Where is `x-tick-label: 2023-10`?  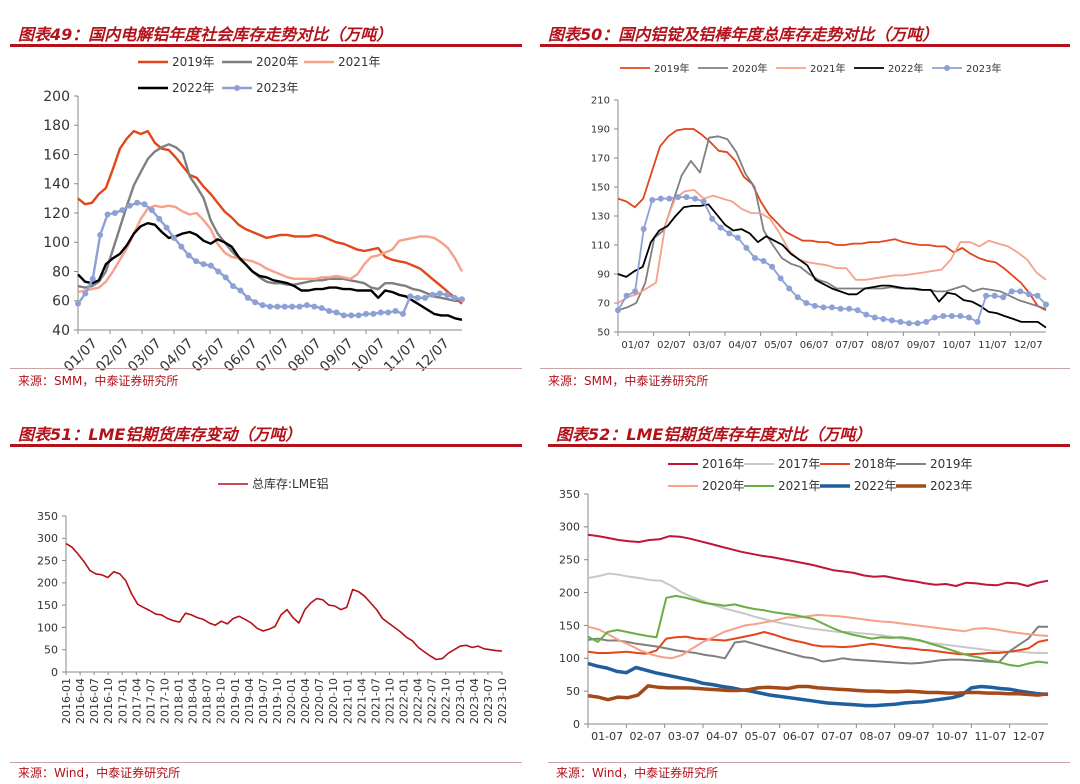 x-tick-label: 2023-10 is located at coordinates (502, 701).